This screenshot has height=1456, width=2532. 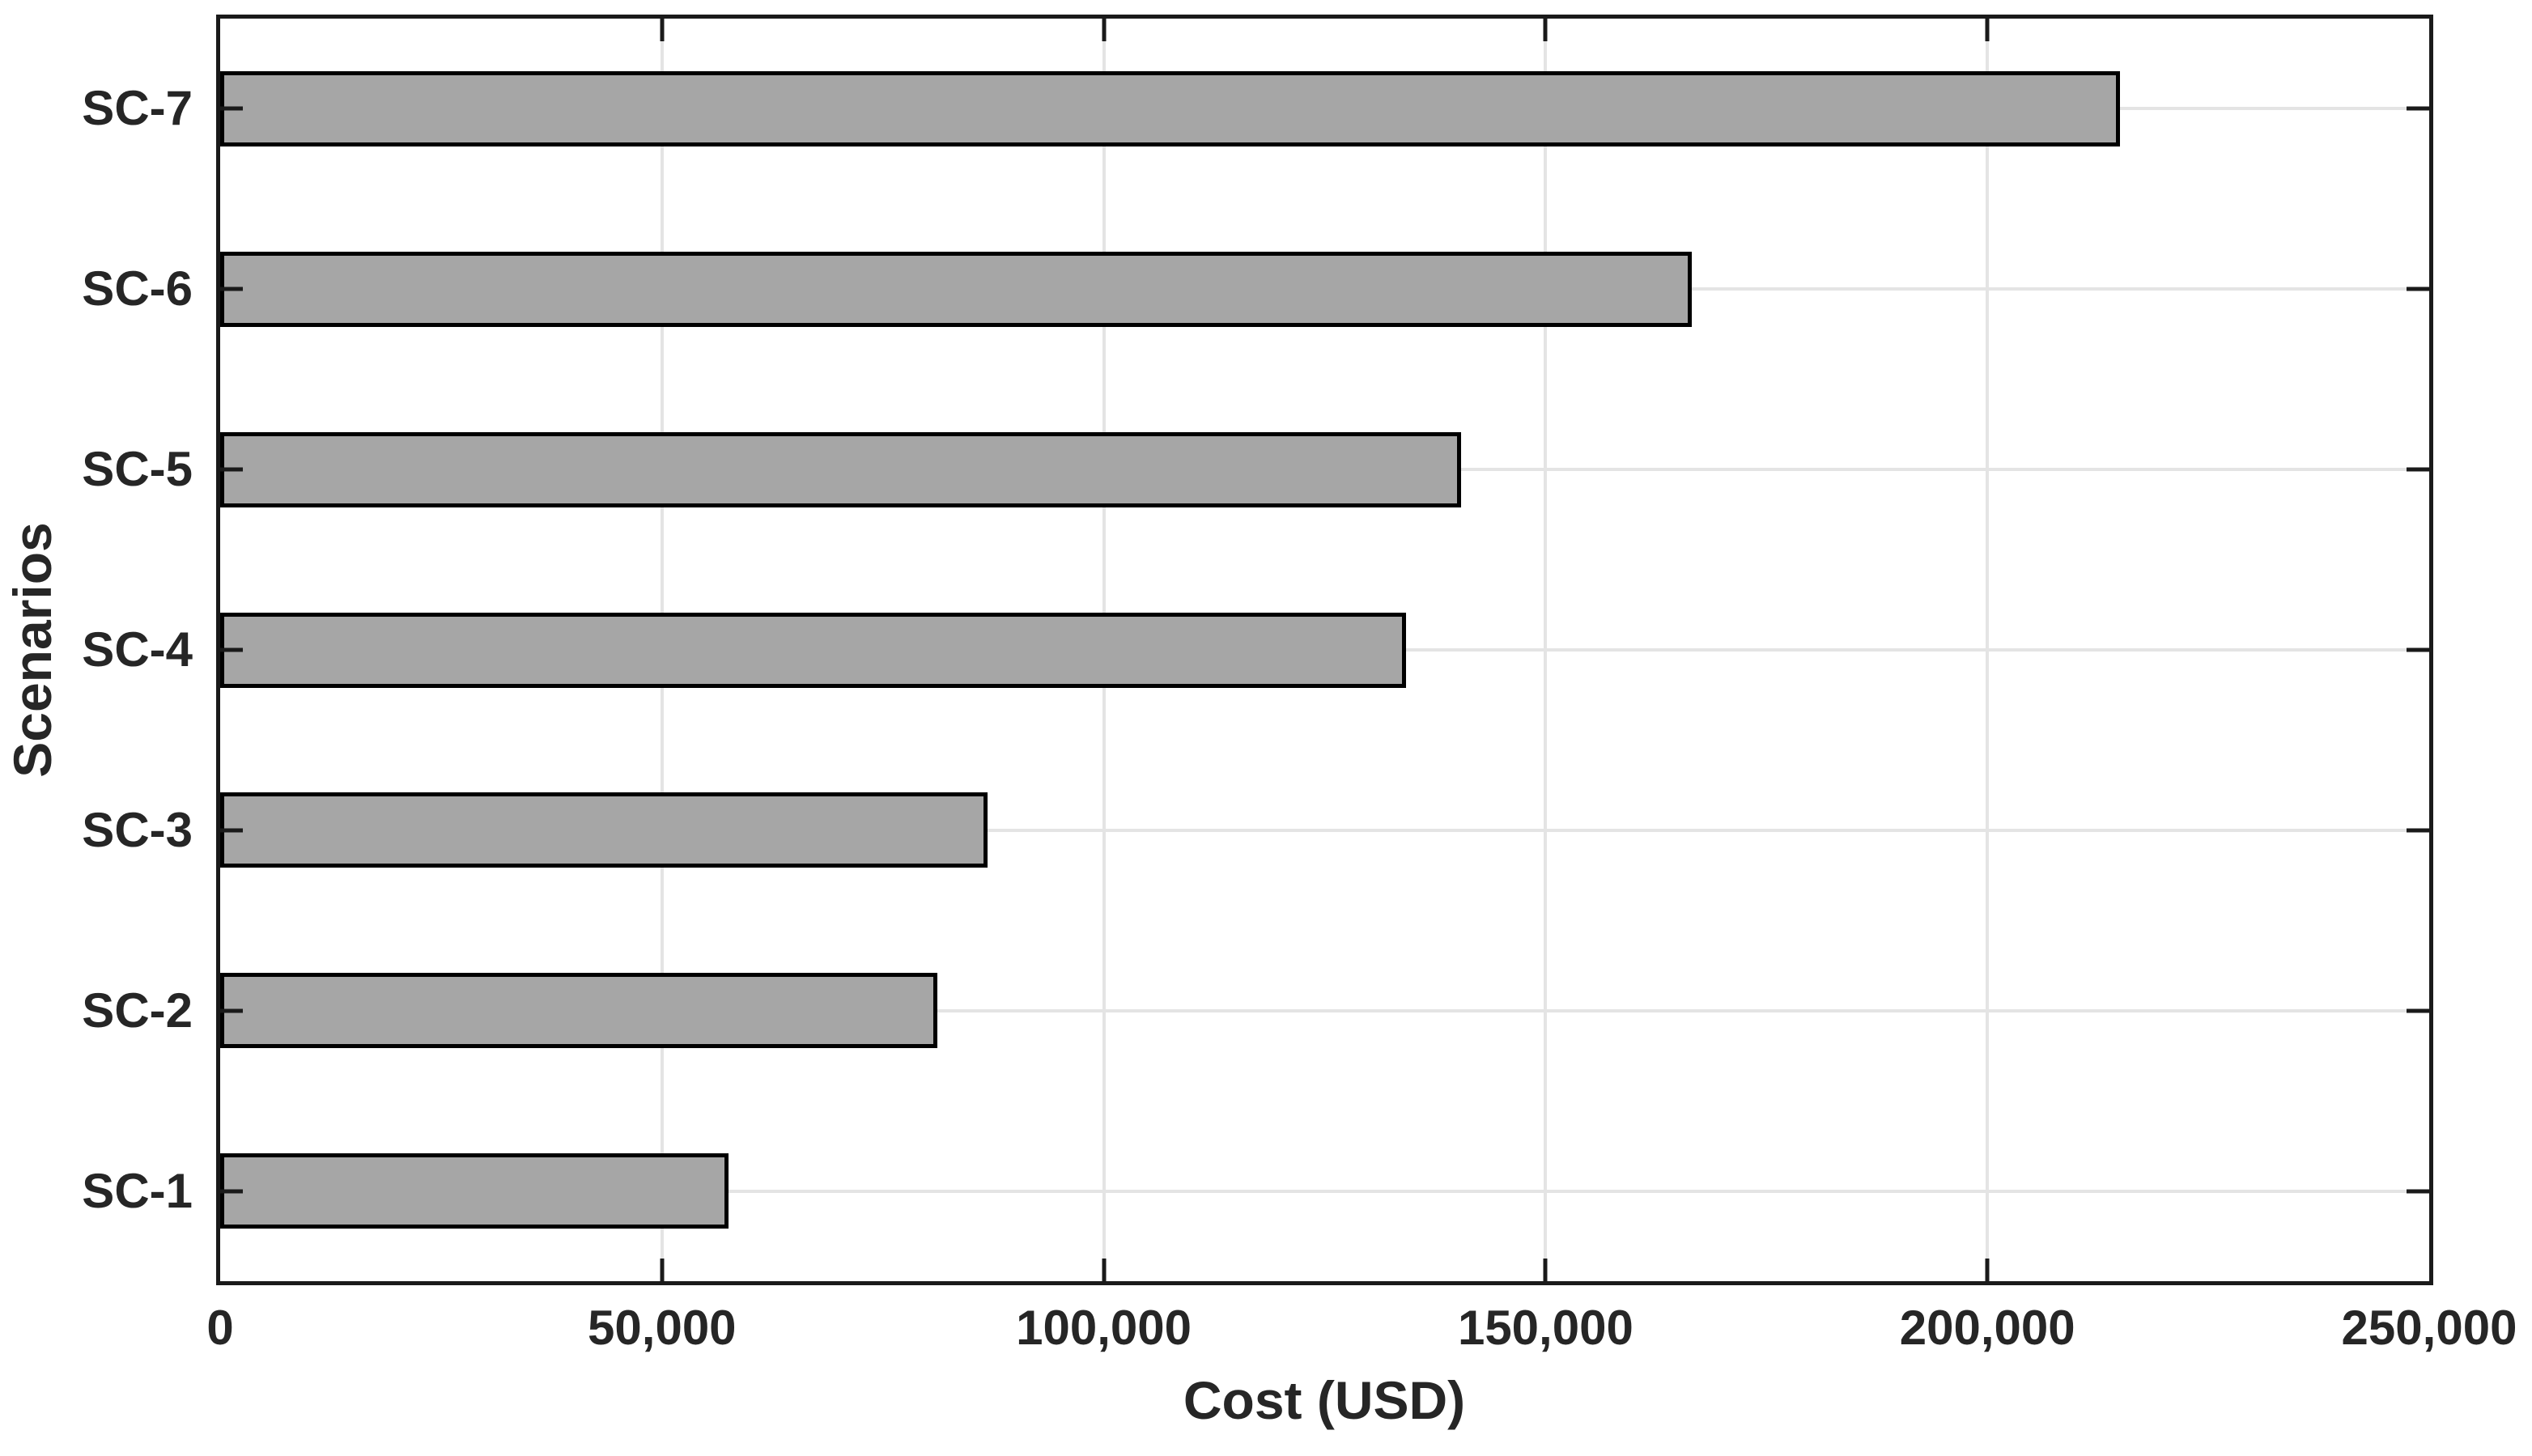 What do you see at coordinates (137, 108) in the screenshot?
I see `y-tick-label: SC-7` at bounding box center [137, 108].